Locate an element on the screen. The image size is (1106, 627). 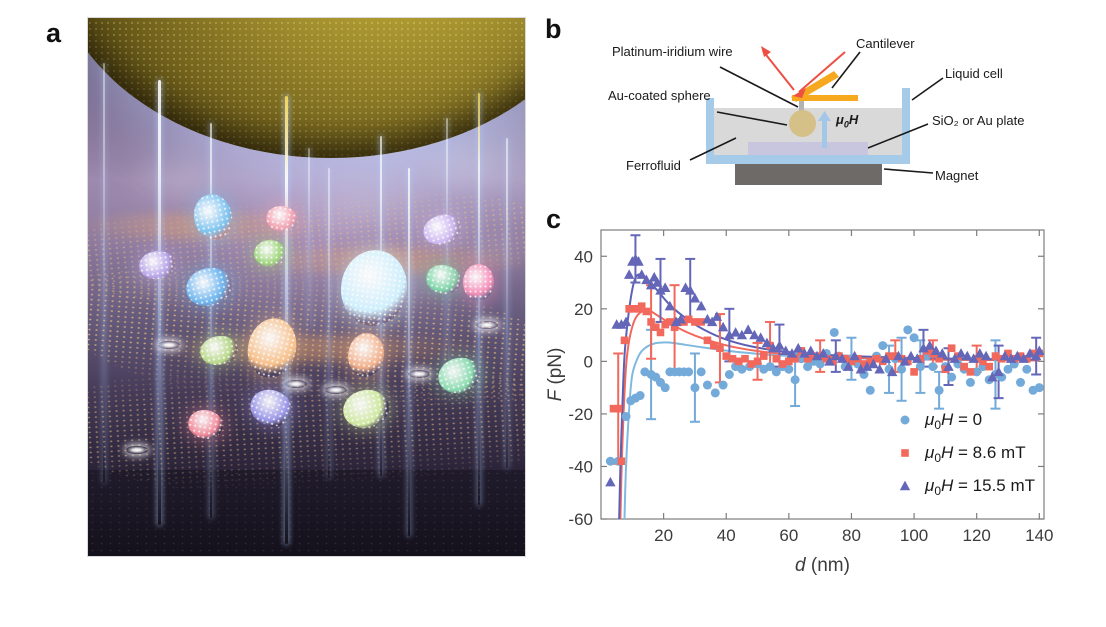
label-sio2-au-plate: SiO₂ or Au plate is located at coordinates (978, 120).